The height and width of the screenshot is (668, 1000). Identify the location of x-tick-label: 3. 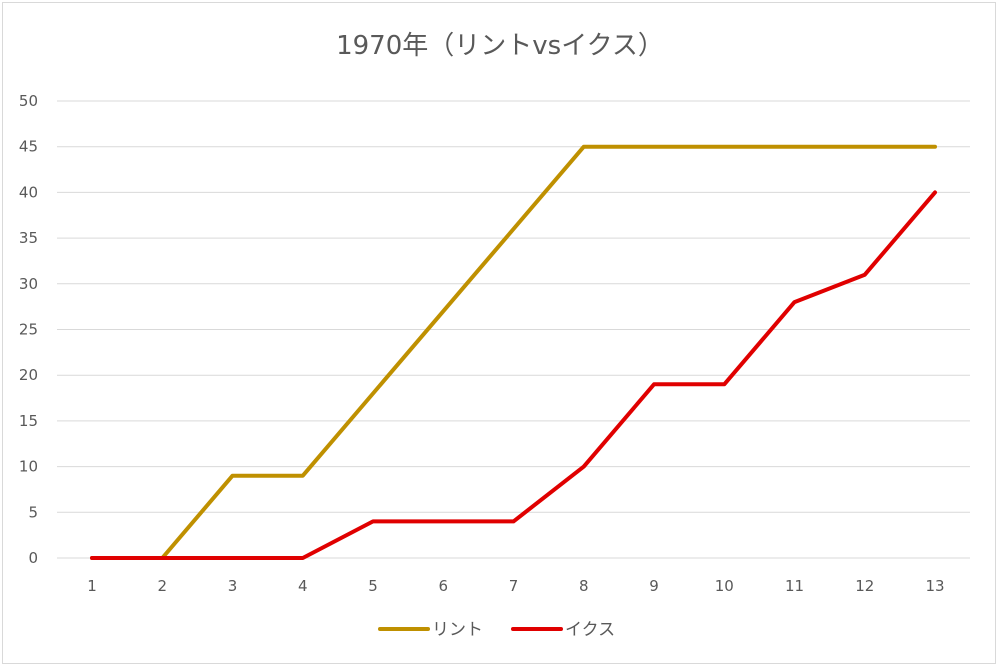
(233, 586).